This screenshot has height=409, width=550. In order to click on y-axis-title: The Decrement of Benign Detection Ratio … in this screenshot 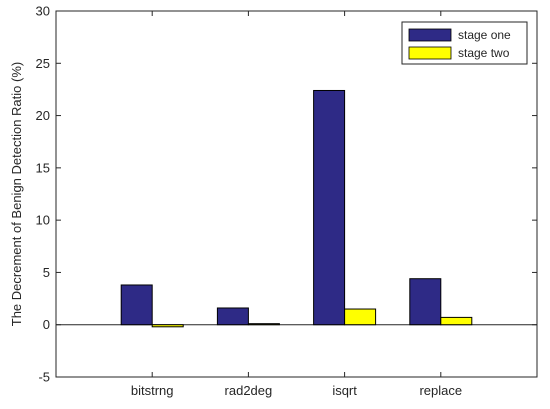, I will do `click(16, 194)`.